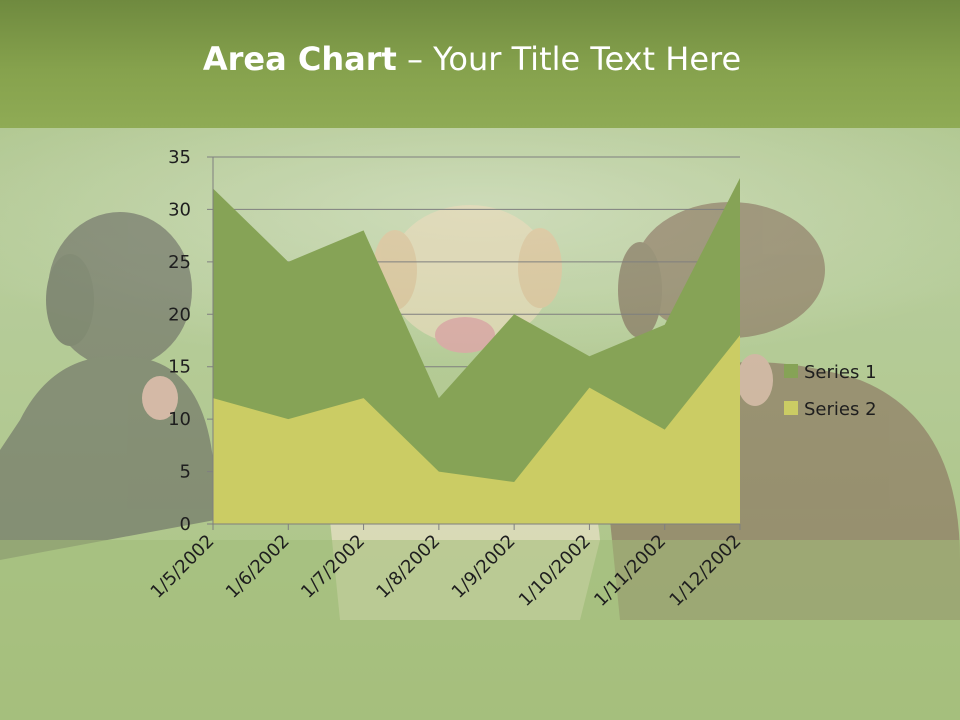 The height and width of the screenshot is (720, 960). Describe the element at coordinates (840, 409) in the screenshot. I see `legend-label-series-2: Series 2` at that location.